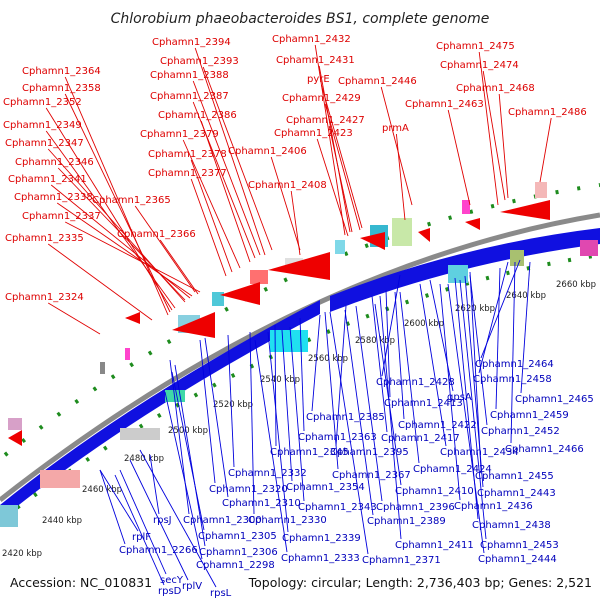  I want to click on reverse-gene-label: Cphamn1_2345, so click(309, 452).